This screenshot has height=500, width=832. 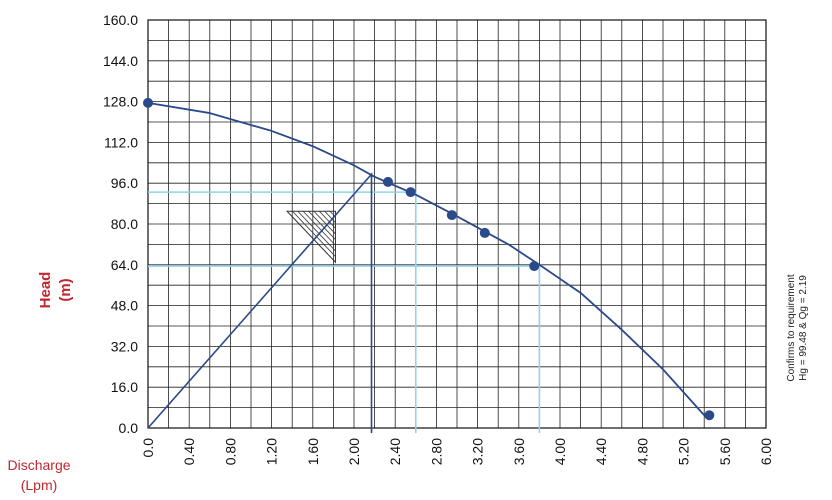 I want to click on x-tick-label: 6.00, so click(x=766, y=451).